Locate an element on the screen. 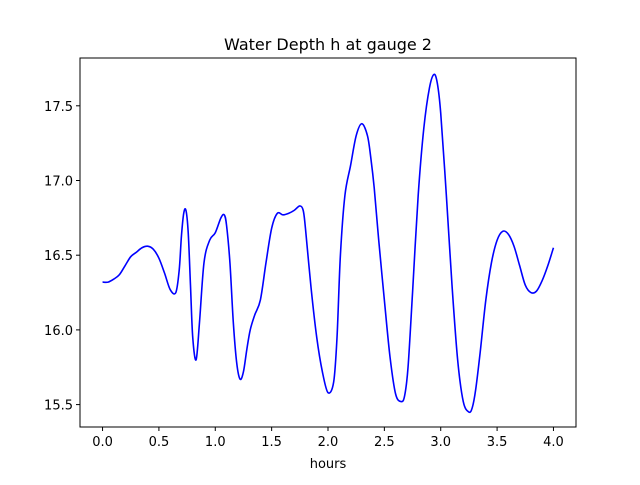 The height and width of the screenshot is (485, 640). x-tick-label: 3.5 is located at coordinates (497, 442).